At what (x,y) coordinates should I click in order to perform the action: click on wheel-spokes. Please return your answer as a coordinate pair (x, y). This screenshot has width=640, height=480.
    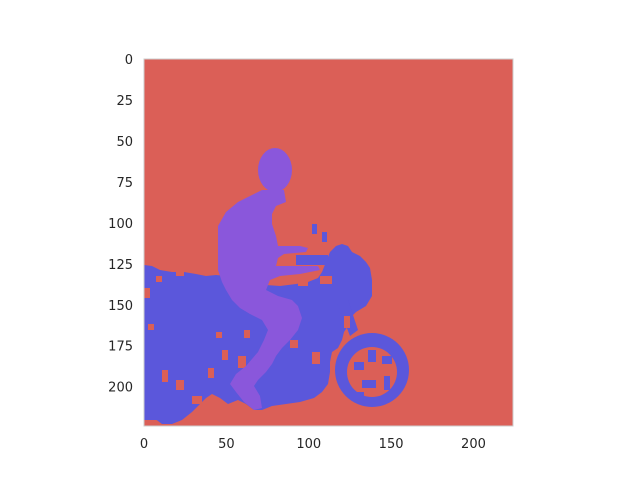
    Looking at the image, I should click on (373, 375).